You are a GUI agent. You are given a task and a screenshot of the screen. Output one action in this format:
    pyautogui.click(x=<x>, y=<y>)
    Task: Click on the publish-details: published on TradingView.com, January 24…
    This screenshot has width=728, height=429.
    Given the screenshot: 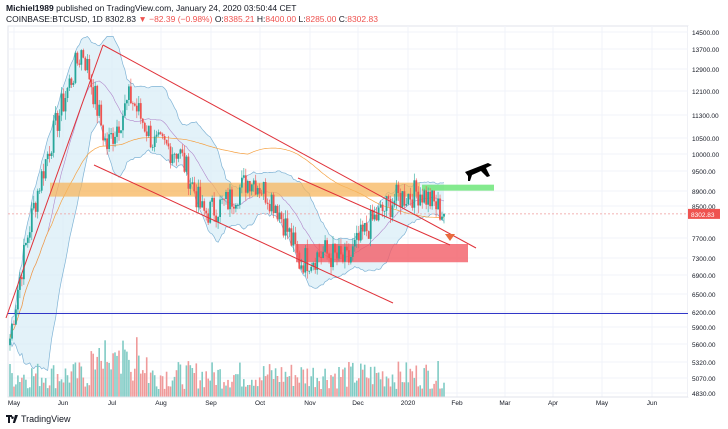 What is the action you would take?
    pyautogui.click(x=175, y=8)
    